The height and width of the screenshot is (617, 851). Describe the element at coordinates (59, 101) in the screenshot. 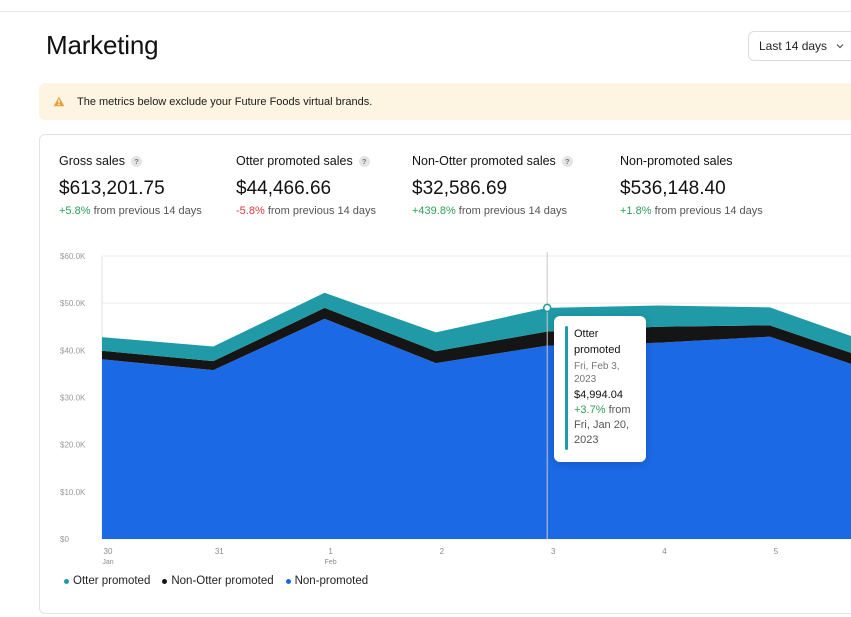

I see `warning-icon` at that location.